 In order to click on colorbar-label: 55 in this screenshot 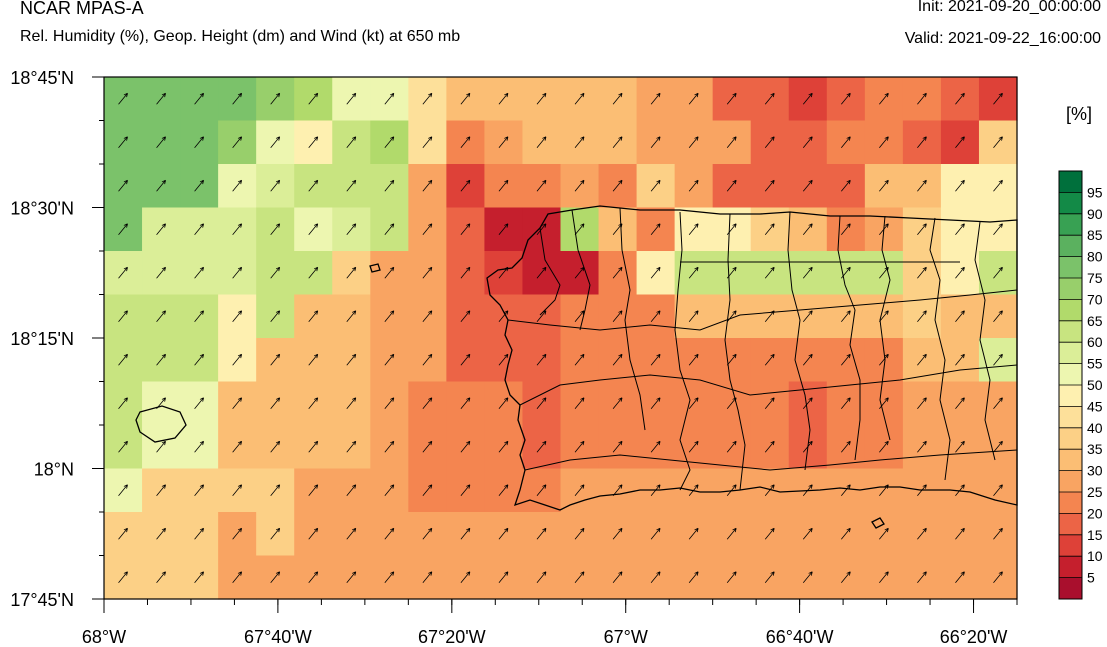, I will do `click(1095, 364)`.